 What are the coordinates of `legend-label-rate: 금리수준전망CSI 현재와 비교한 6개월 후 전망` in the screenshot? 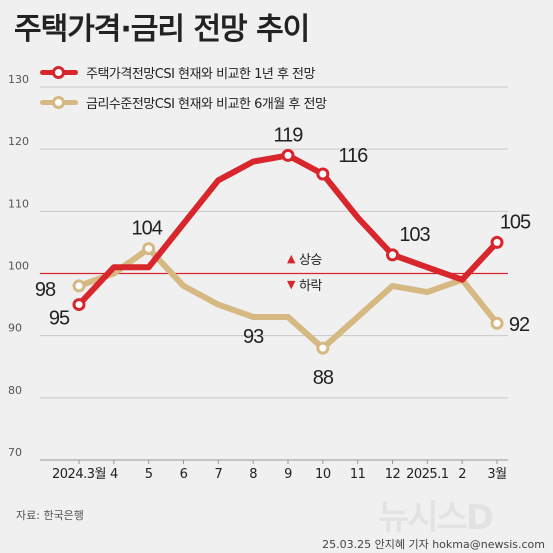 It's located at (206, 104).